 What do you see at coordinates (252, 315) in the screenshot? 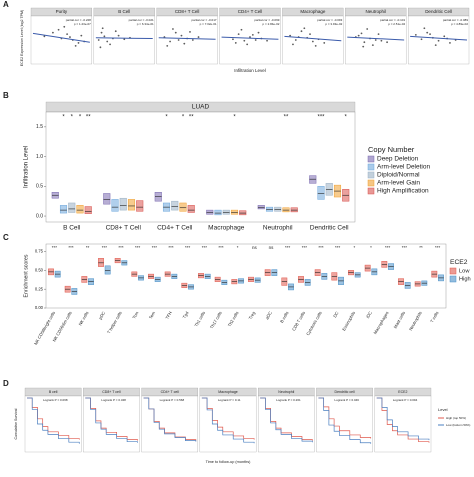
I see `x-tick-label: Treg` at bounding box center [252, 315].